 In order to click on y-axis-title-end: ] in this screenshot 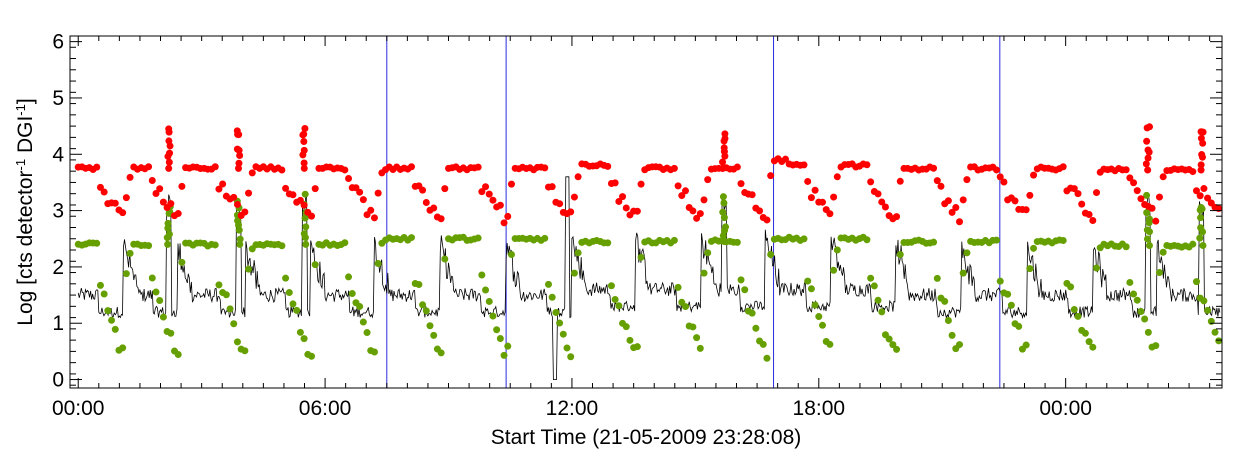, I will do `click(25, 101)`.